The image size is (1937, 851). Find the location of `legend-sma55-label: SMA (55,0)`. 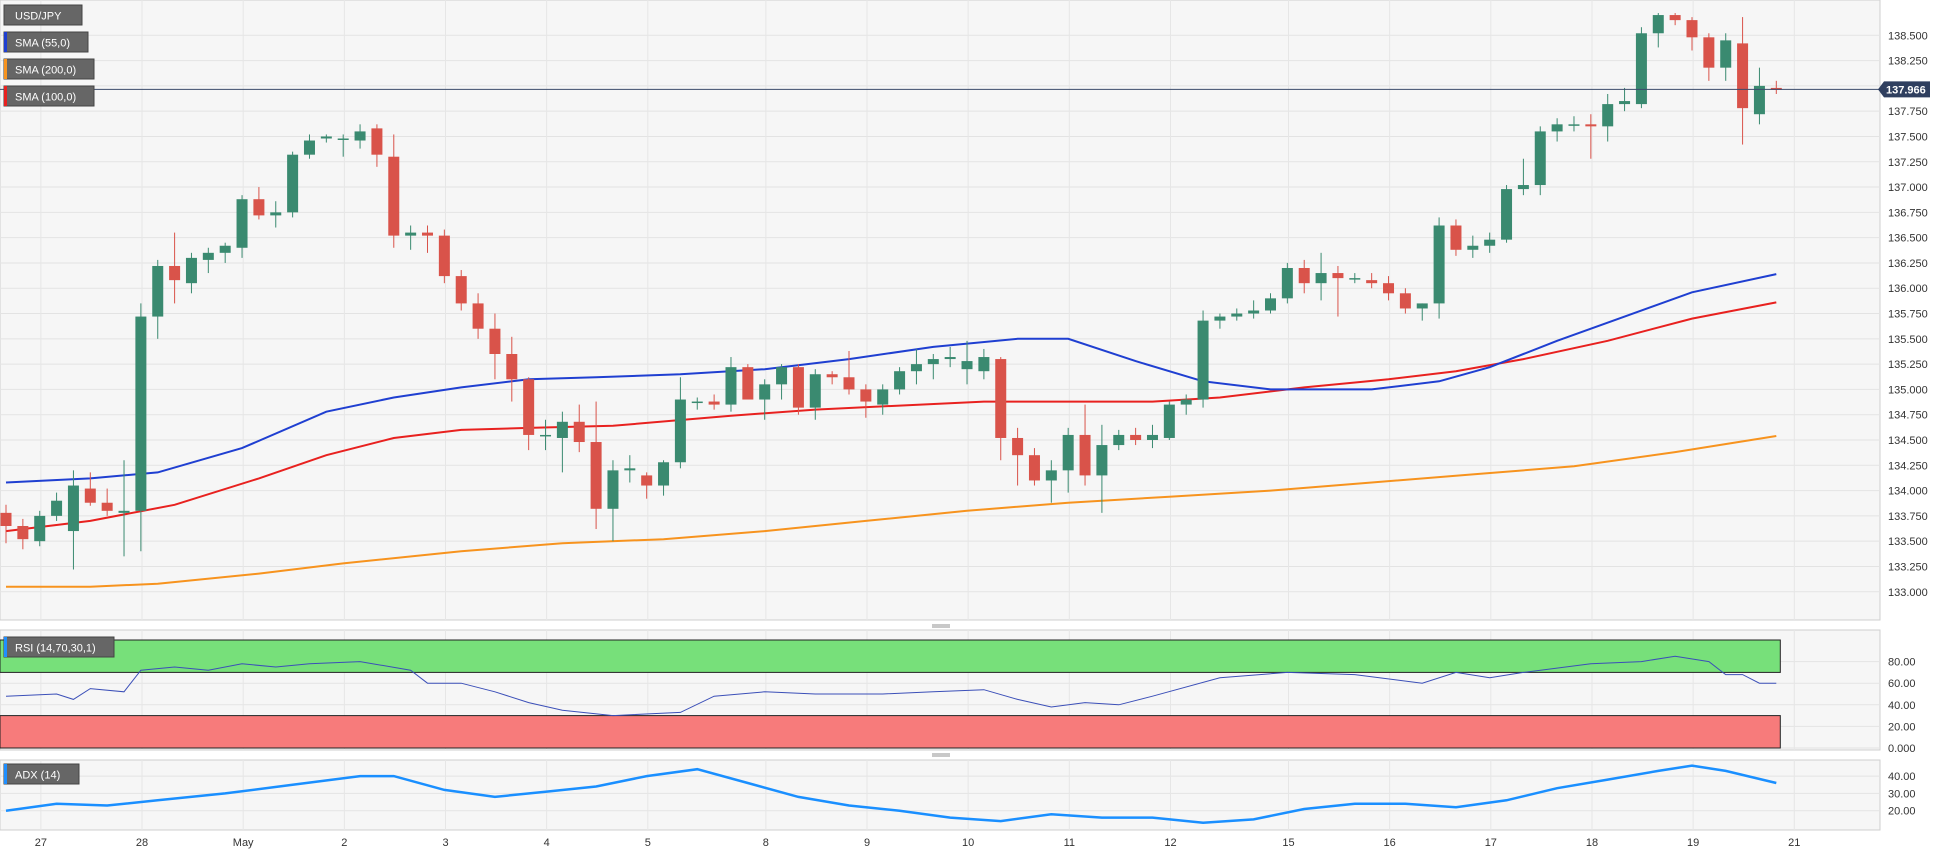

legend-sma55-label: SMA (55,0) is located at coordinates (42, 44).